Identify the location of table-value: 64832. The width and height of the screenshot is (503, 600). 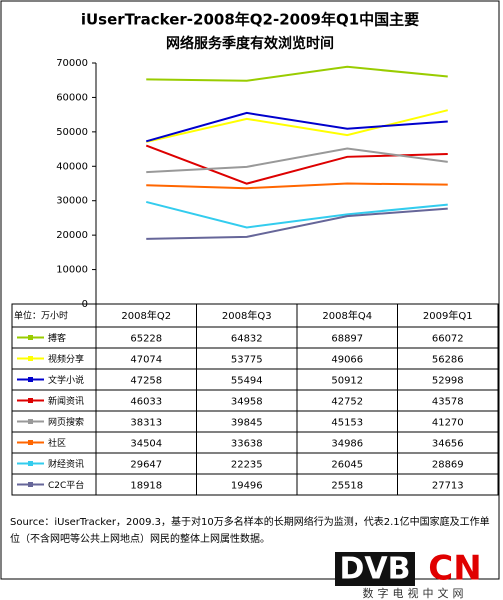
(247, 339).